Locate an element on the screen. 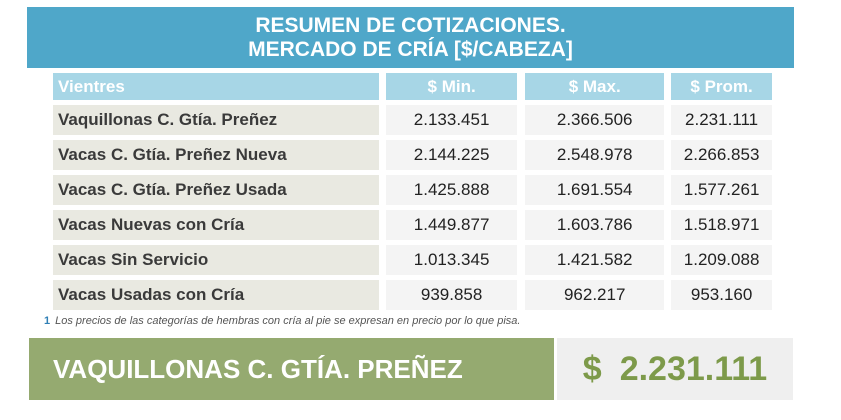  footnote-number: 1 is located at coordinates (47, 321).